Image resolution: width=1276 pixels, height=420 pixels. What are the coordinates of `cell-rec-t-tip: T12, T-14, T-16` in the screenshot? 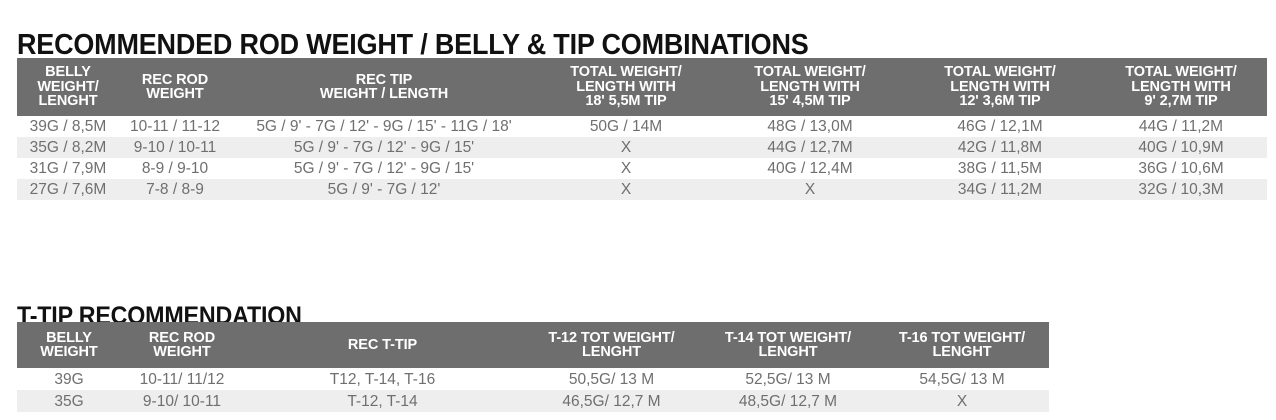 It's located at (382, 379).